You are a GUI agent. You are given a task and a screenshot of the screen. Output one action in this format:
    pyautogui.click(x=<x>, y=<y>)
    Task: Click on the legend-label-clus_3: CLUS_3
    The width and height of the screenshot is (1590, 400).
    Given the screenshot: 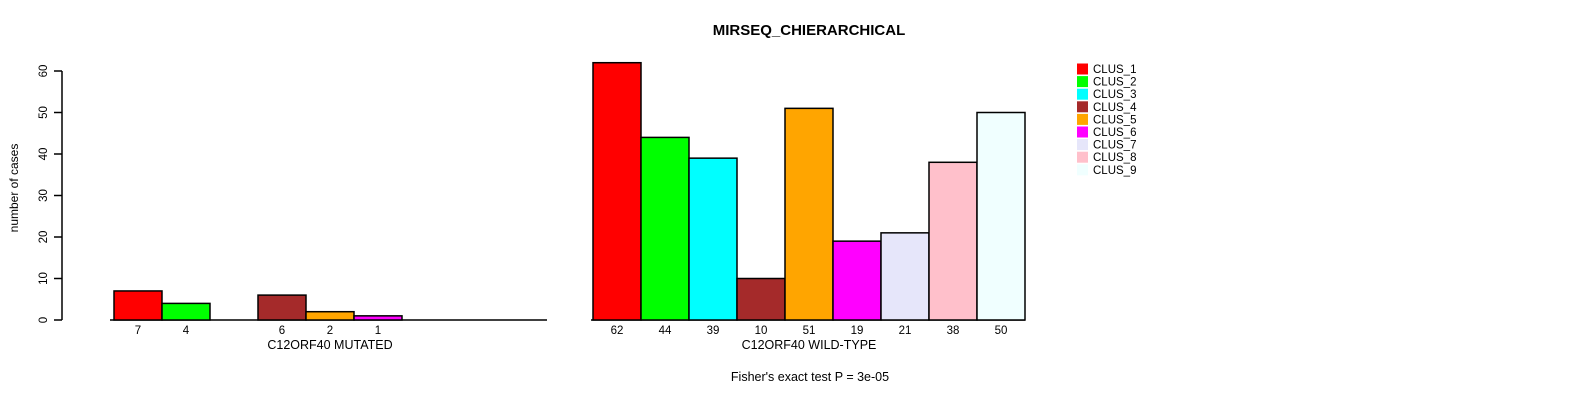 What is the action you would take?
    pyautogui.click(x=1114, y=95)
    